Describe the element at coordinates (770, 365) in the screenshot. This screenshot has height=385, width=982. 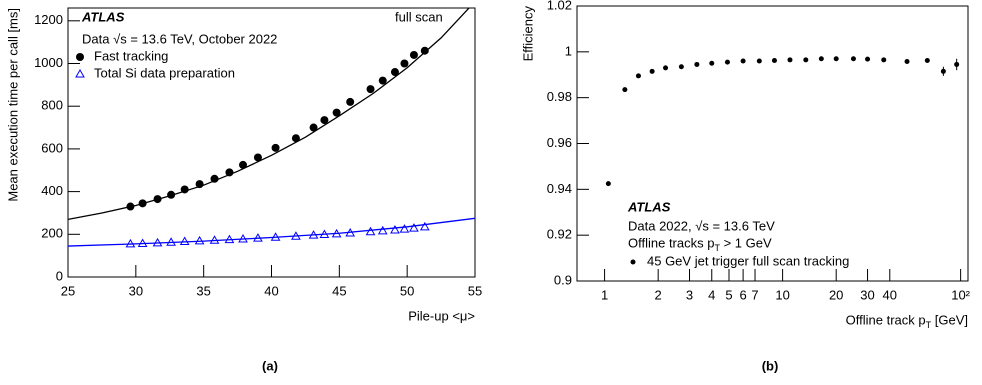
I see `panel-label: (b)` at that location.